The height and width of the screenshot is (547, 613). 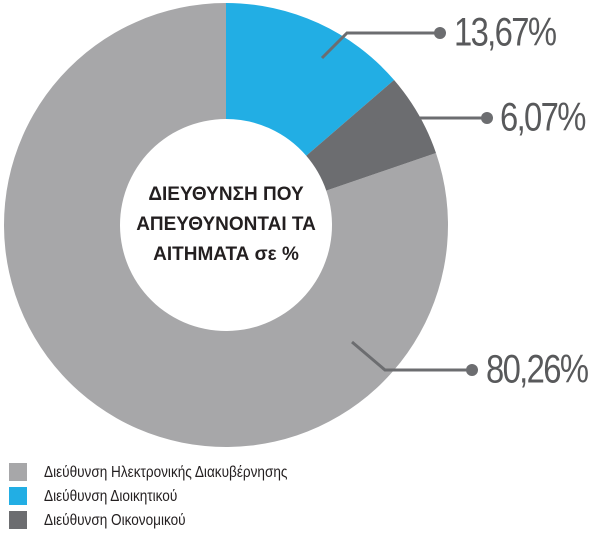 I want to click on value-label: 6,07%, so click(x=543, y=116).